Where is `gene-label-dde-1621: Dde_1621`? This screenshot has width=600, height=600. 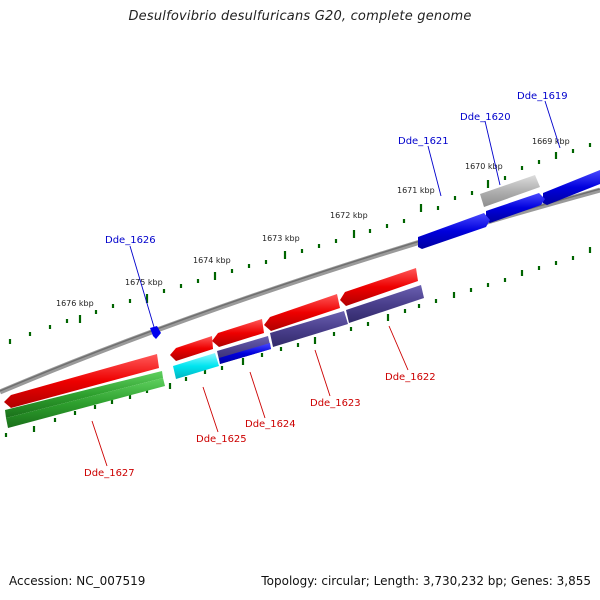 gene-label-dde-1621: Dde_1621 is located at coordinates (423, 141).